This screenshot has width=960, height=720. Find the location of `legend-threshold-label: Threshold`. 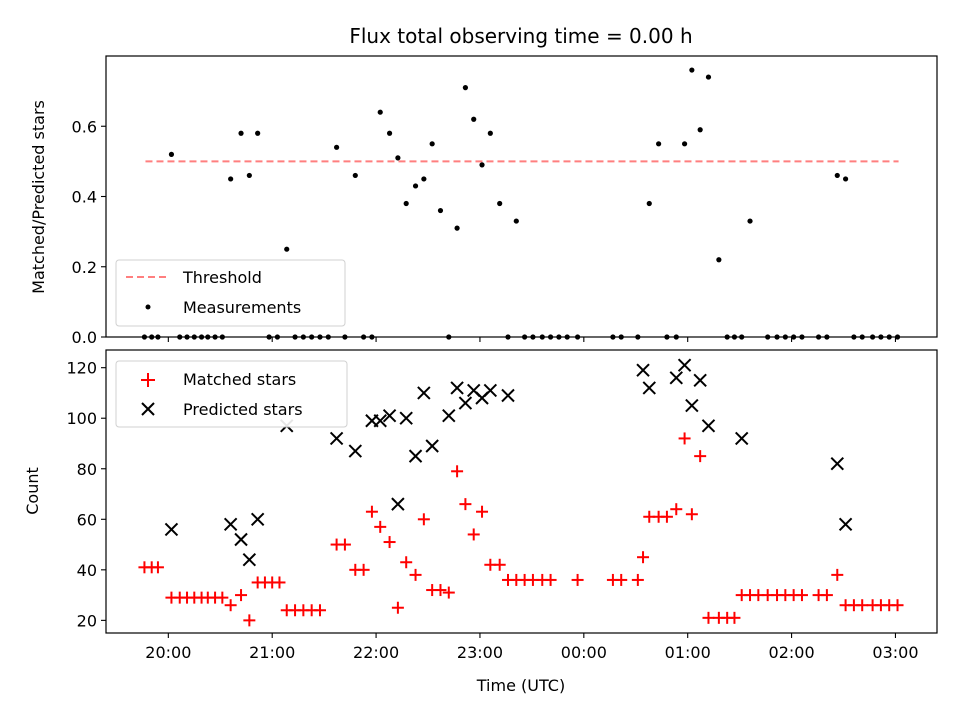

legend-threshold-label: Threshold is located at coordinates (222, 277).